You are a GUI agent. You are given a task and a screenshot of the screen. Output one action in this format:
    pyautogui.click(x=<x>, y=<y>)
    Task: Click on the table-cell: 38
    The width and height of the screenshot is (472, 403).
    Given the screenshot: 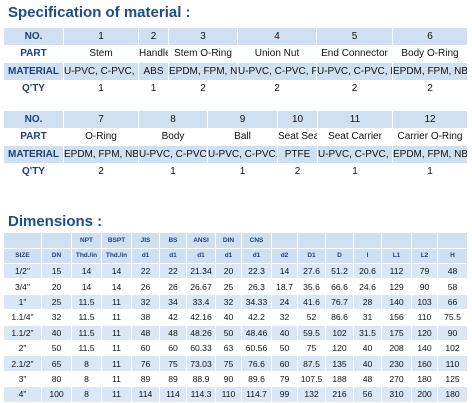 What is the action you would take?
    pyautogui.click(x=145, y=317)
    